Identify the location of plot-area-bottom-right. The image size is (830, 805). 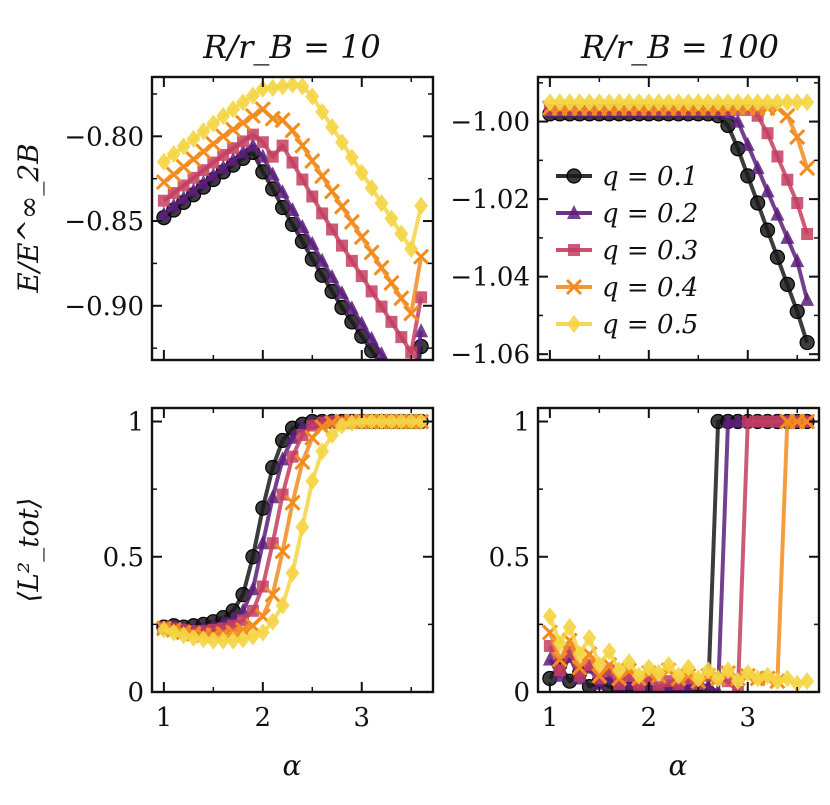
(678, 552).